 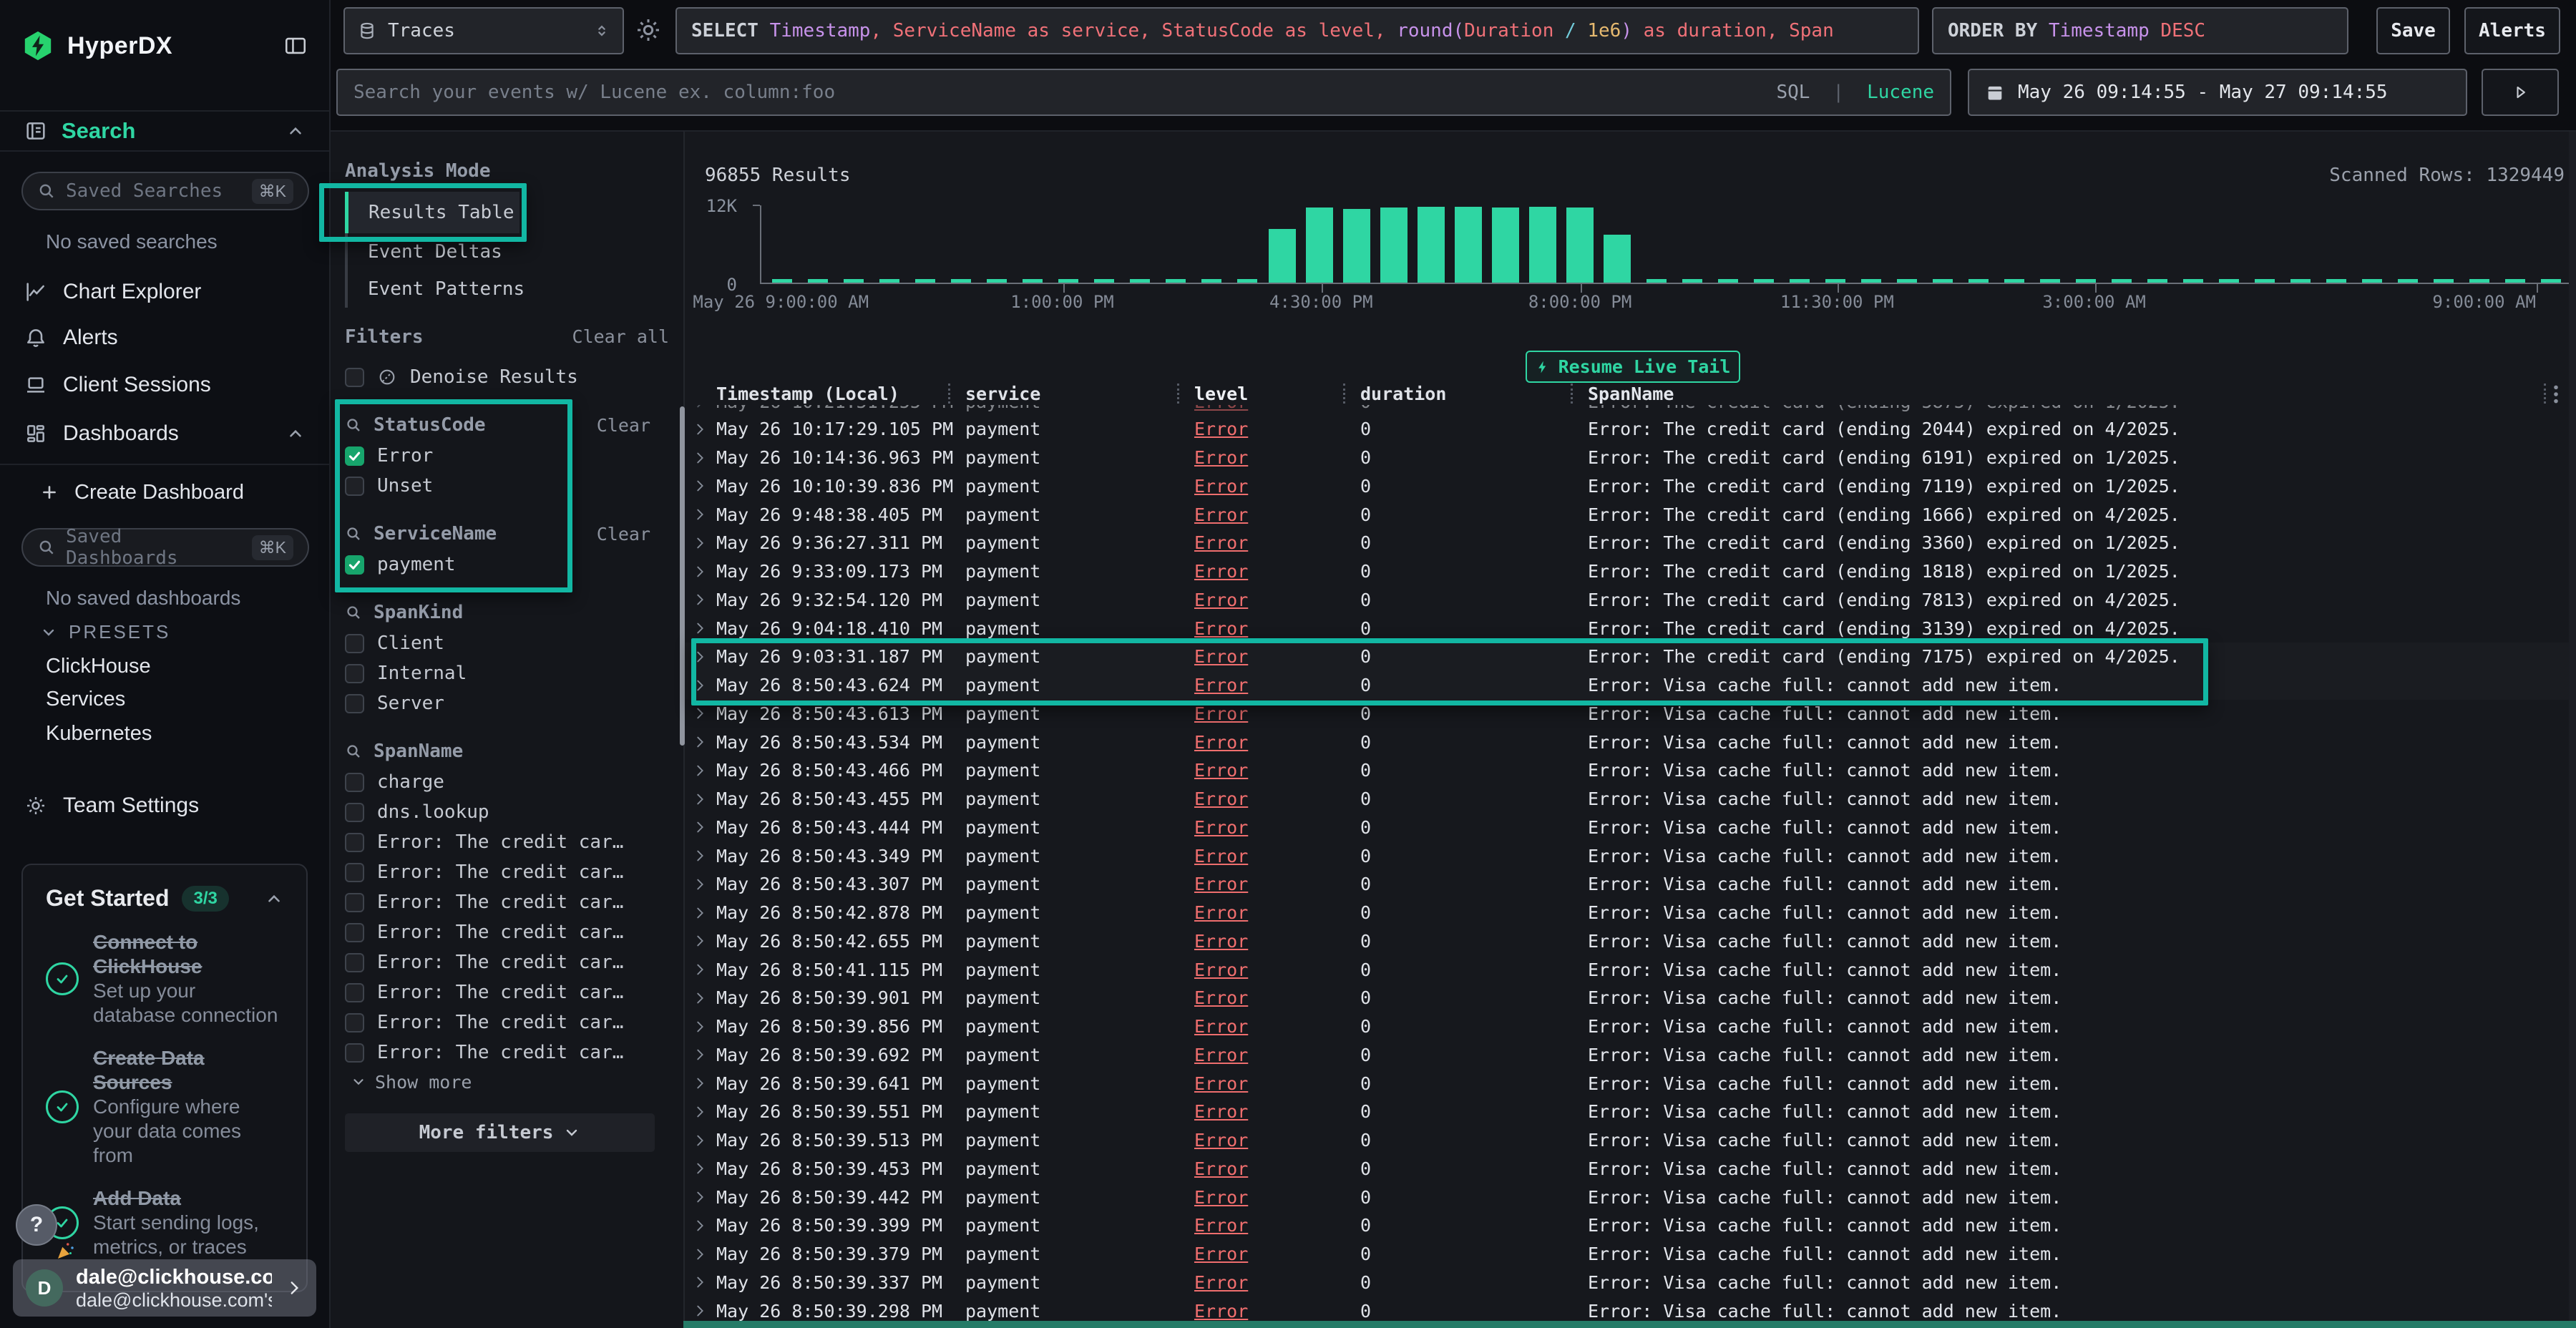 I want to click on sidebar-item-client-sessions: Client Sessions, so click(x=164, y=385).